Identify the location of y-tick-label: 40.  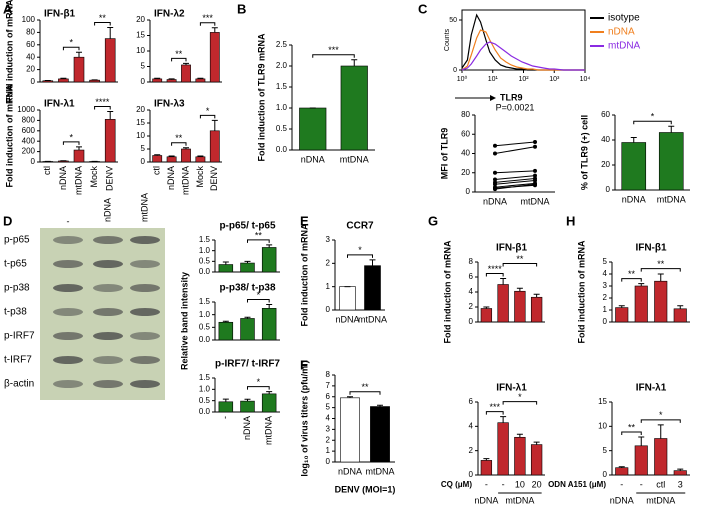
(465, 153).